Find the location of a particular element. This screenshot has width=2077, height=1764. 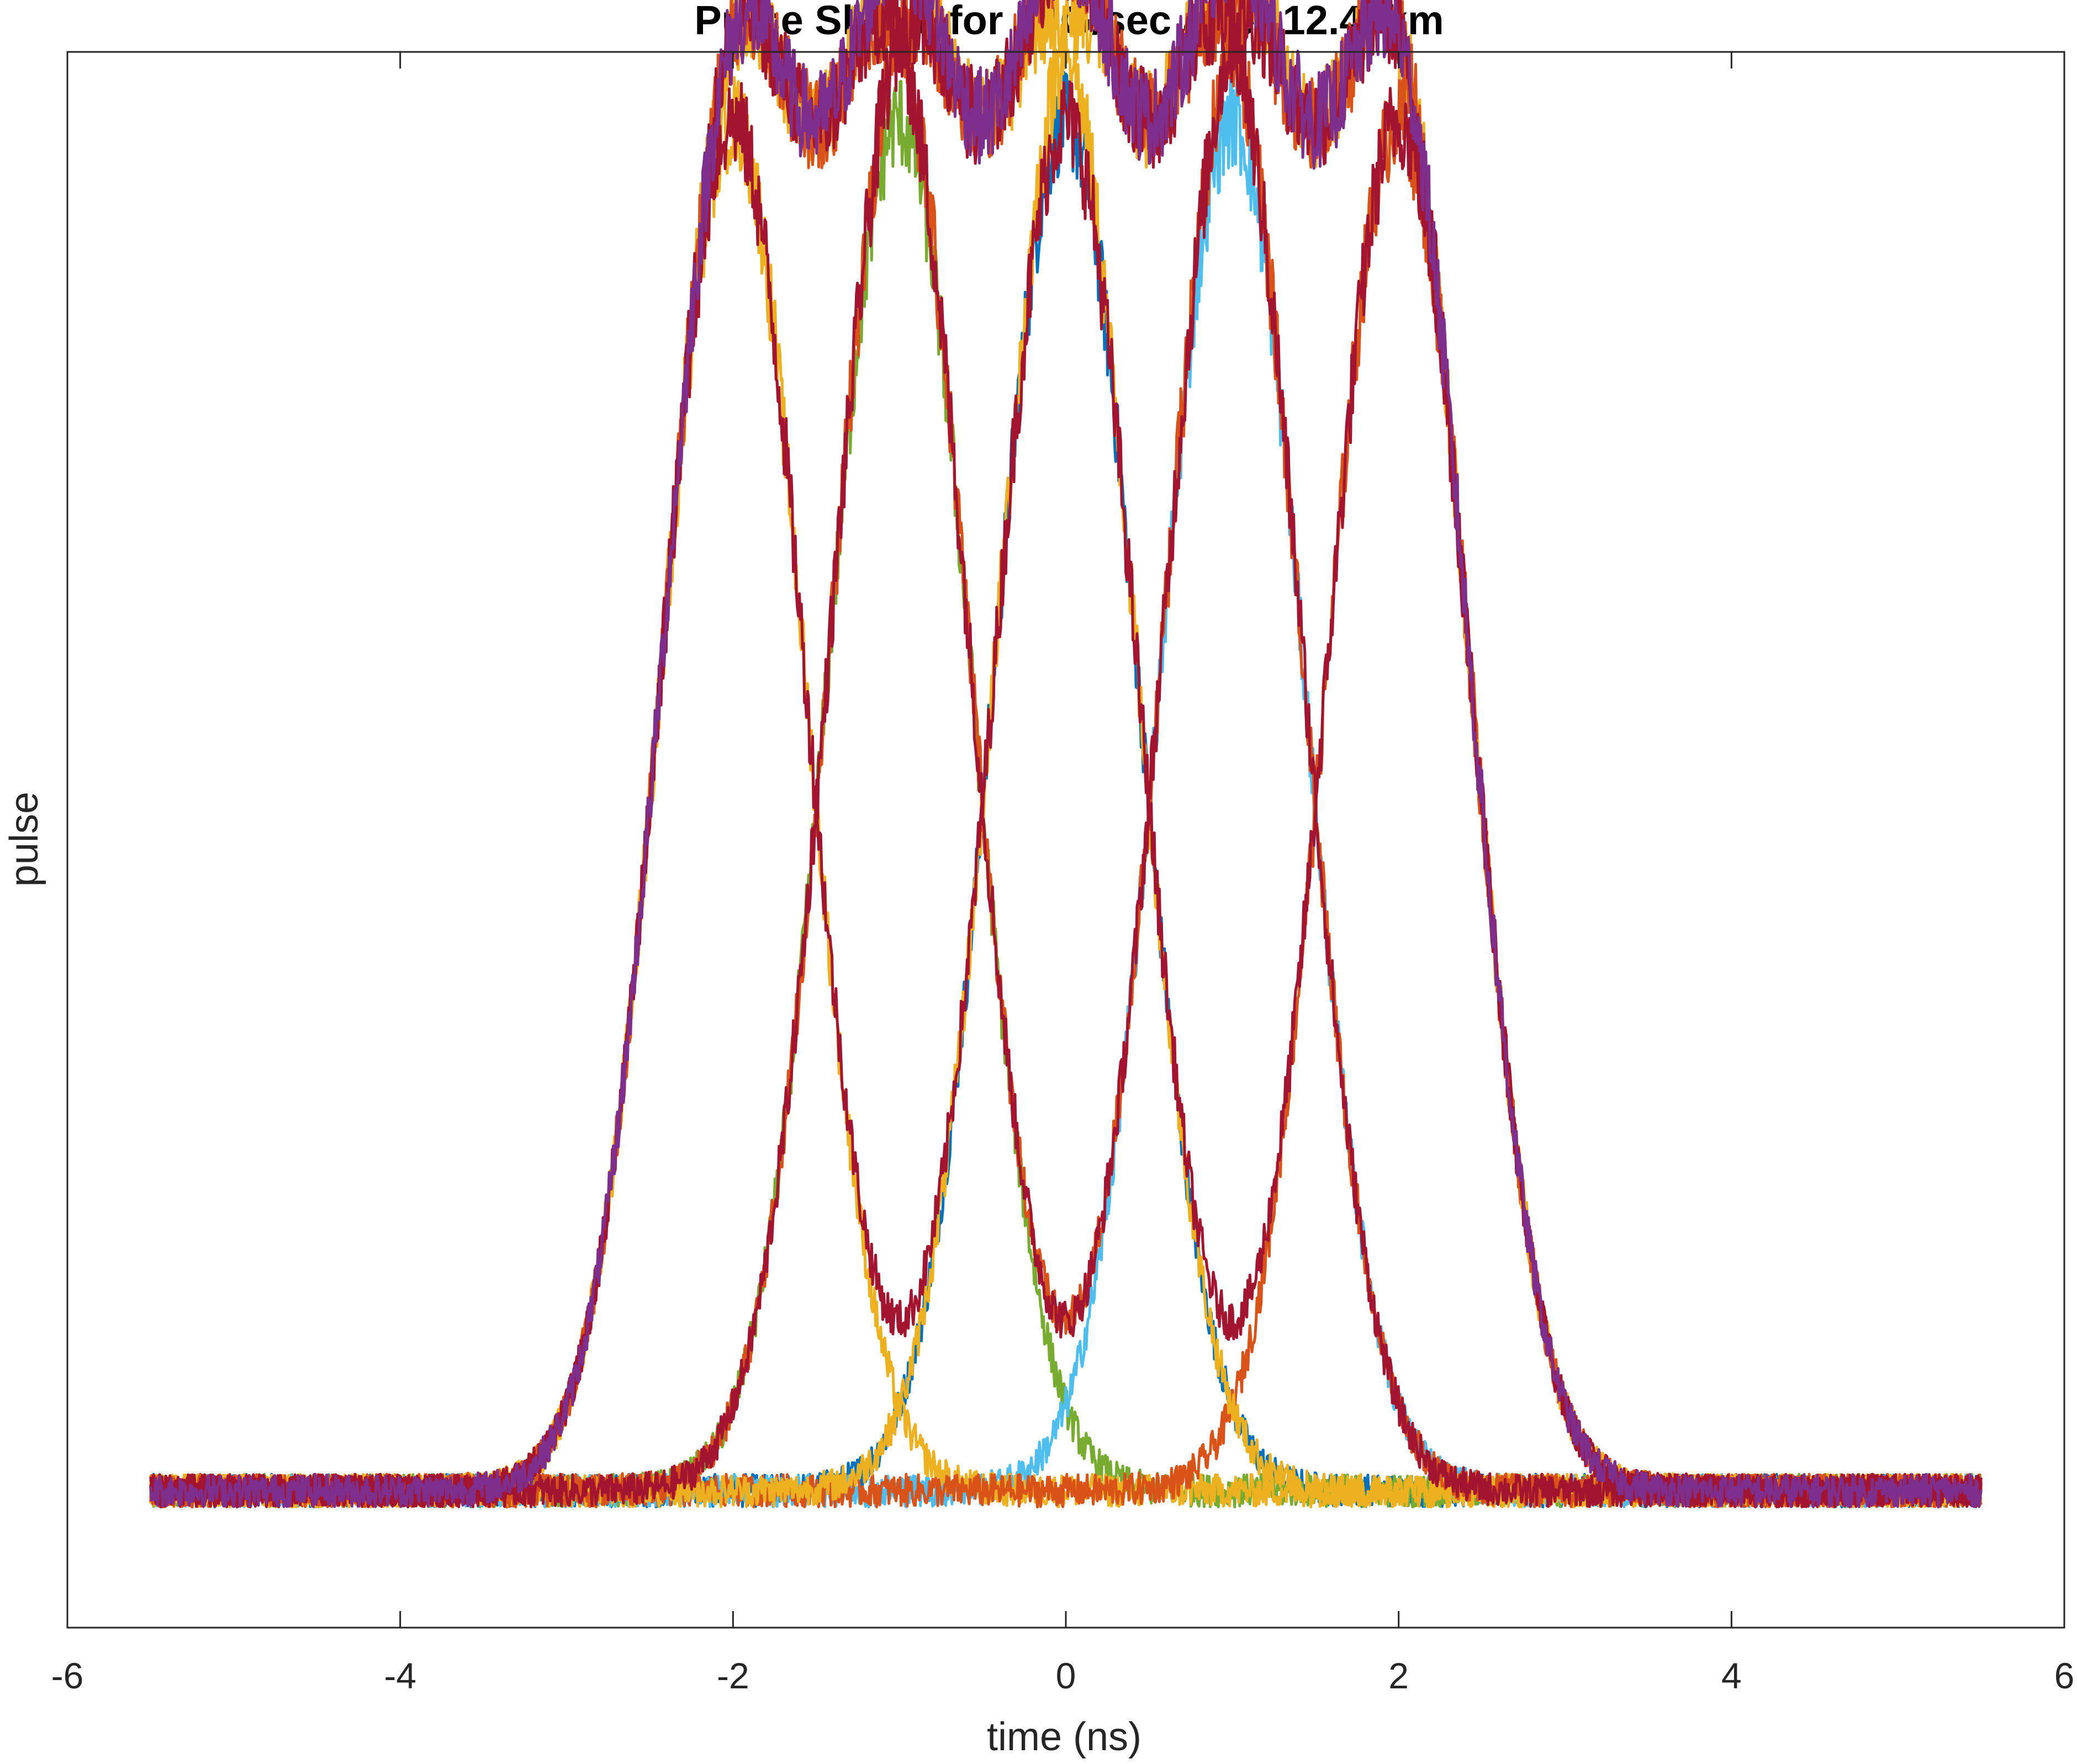

x-axis-label: time (ns) is located at coordinates (1064, 1737).